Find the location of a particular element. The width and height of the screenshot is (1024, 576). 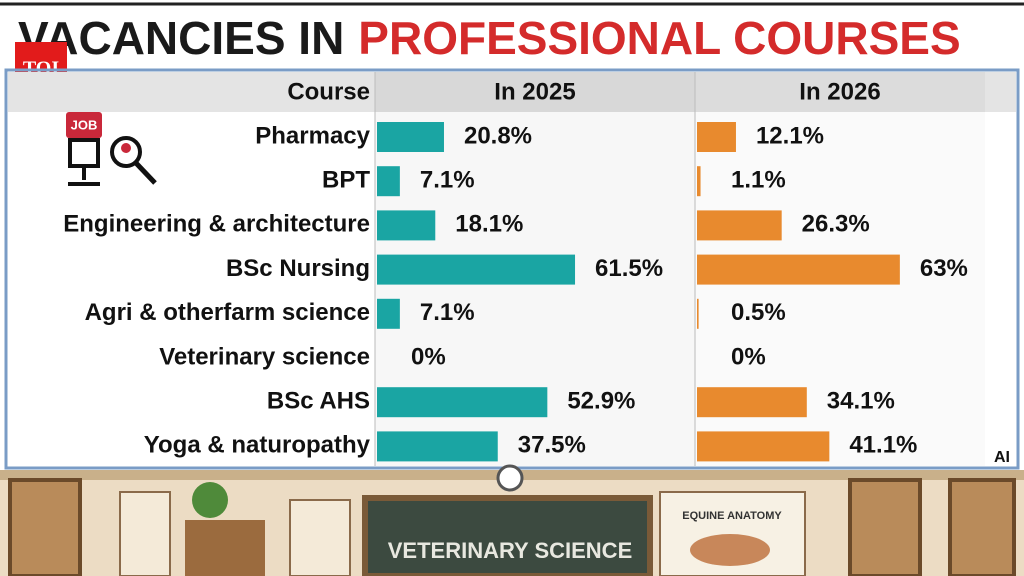

category-label: BPT is located at coordinates (346, 180).